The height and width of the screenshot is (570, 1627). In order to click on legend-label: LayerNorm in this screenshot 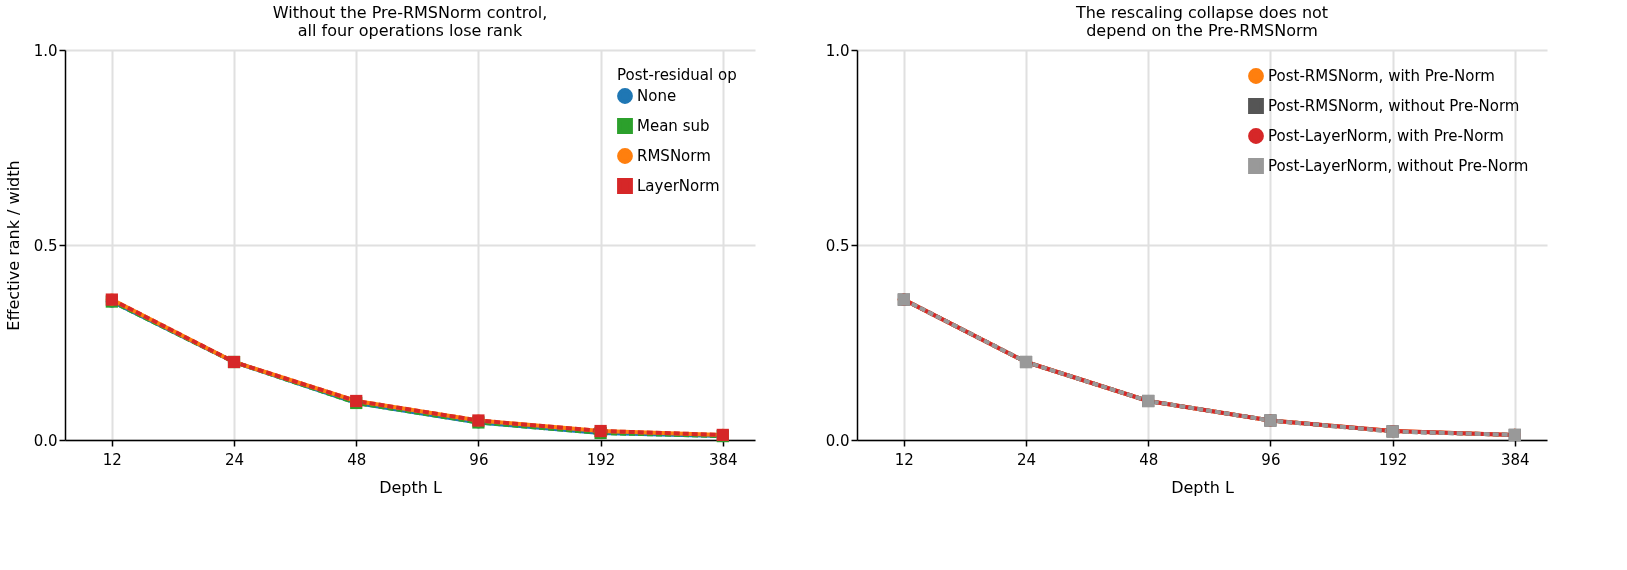, I will do `click(678, 186)`.